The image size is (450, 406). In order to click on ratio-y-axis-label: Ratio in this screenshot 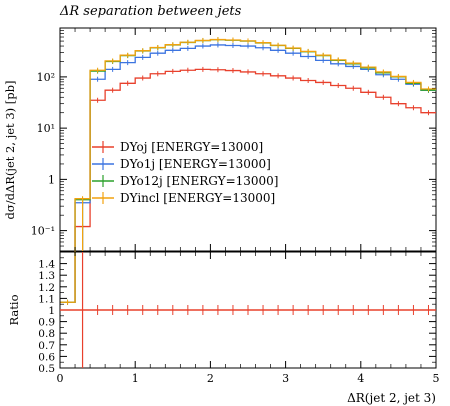, I will do `click(14, 309)`.